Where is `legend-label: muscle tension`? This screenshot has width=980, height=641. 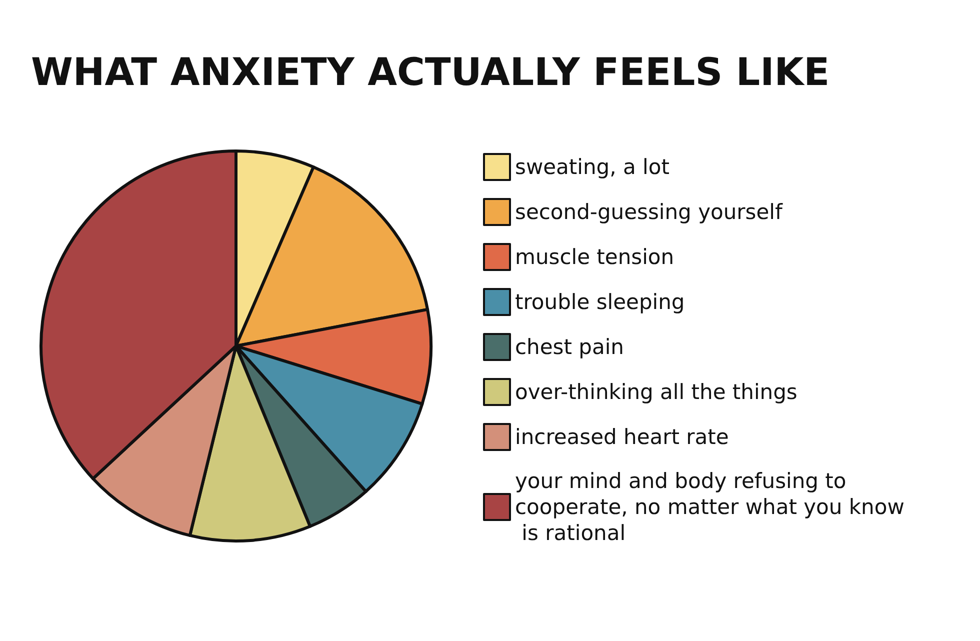 legend-label: muscle tension is located at coordinates (594, 257).